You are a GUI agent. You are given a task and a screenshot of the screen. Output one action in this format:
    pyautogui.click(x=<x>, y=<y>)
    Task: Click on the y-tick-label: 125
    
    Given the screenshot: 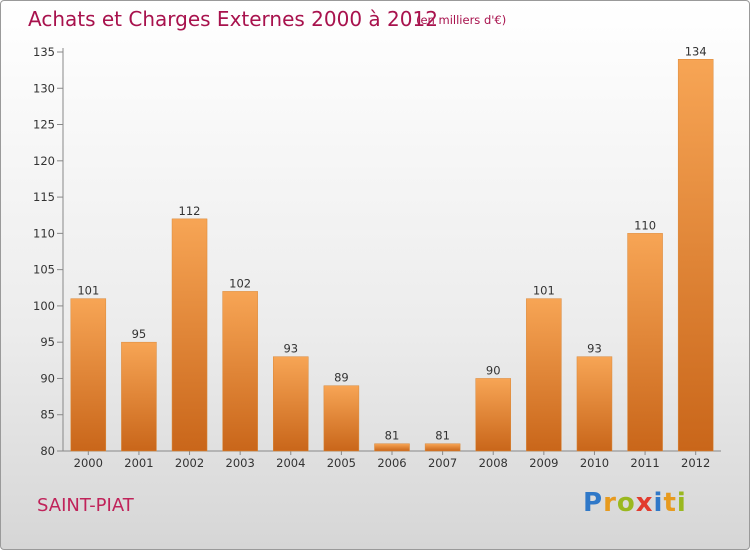 What is the action you would take?
    pyautogui.click(x=44, y=125)
    